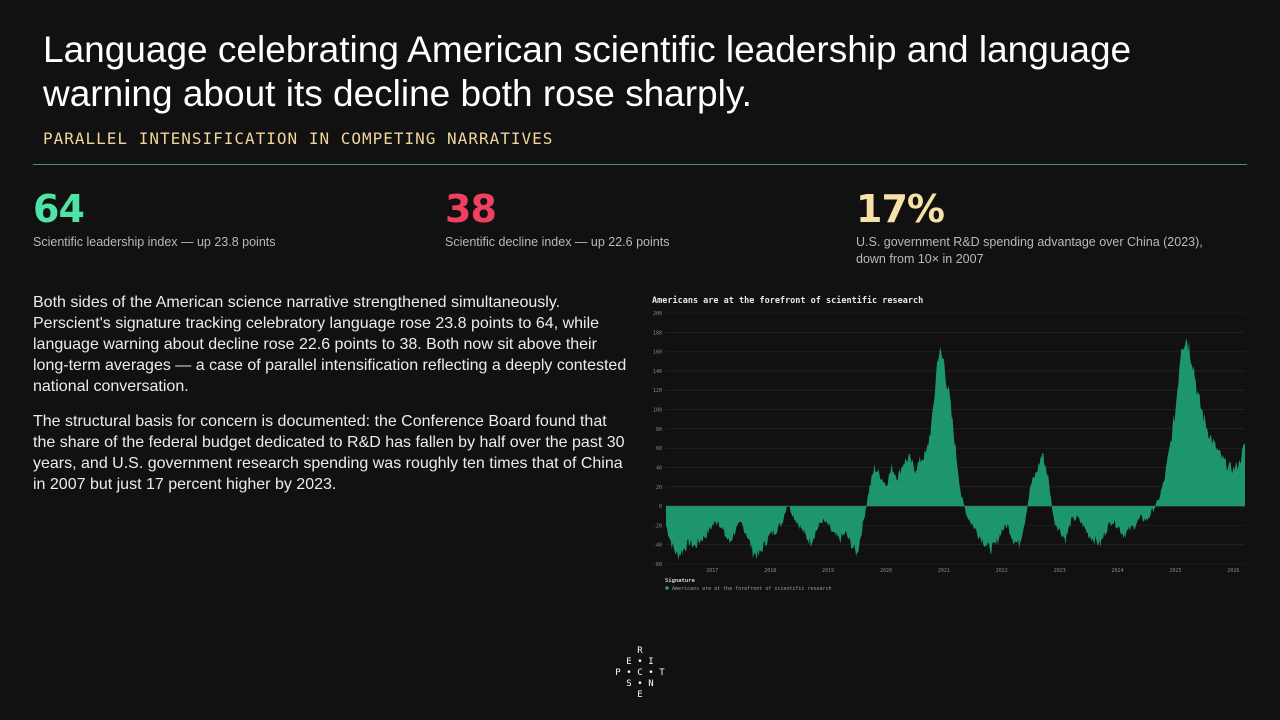 This screenshot has height=720, width=1280. I want to click on logo-letter: S, so click(629, 684).